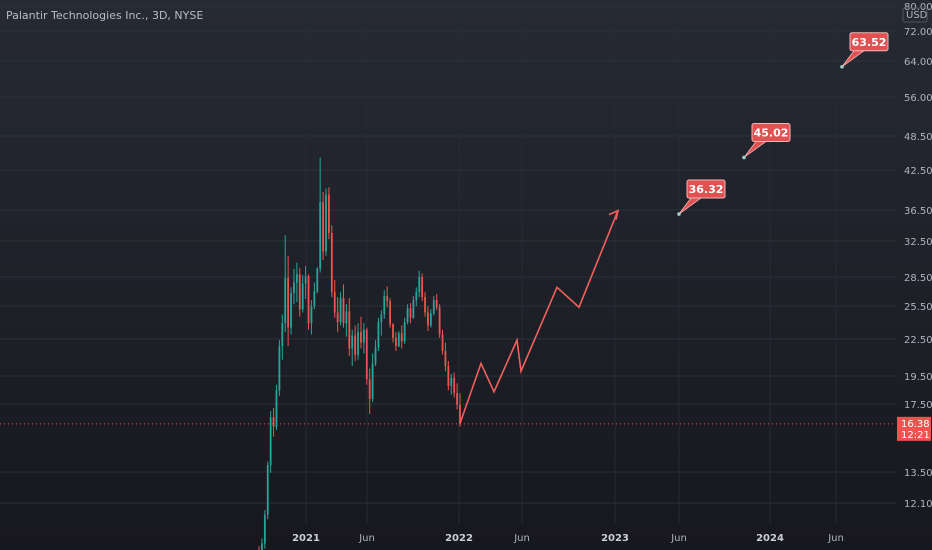 The height and width of the screenshot is (550, 932). I want to click on projection-layer, so click(539, 316).